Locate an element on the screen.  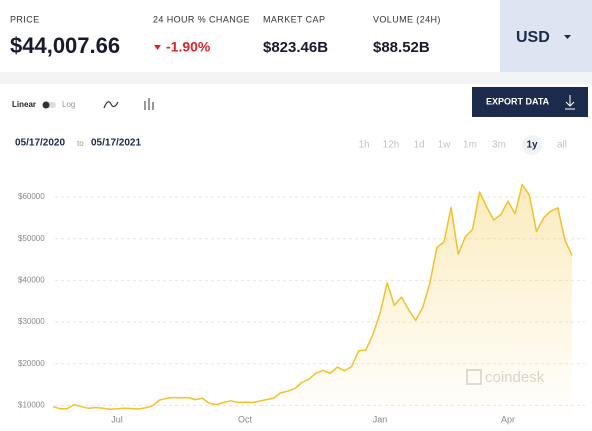
currency: USD is located at coordinates (533, 37).